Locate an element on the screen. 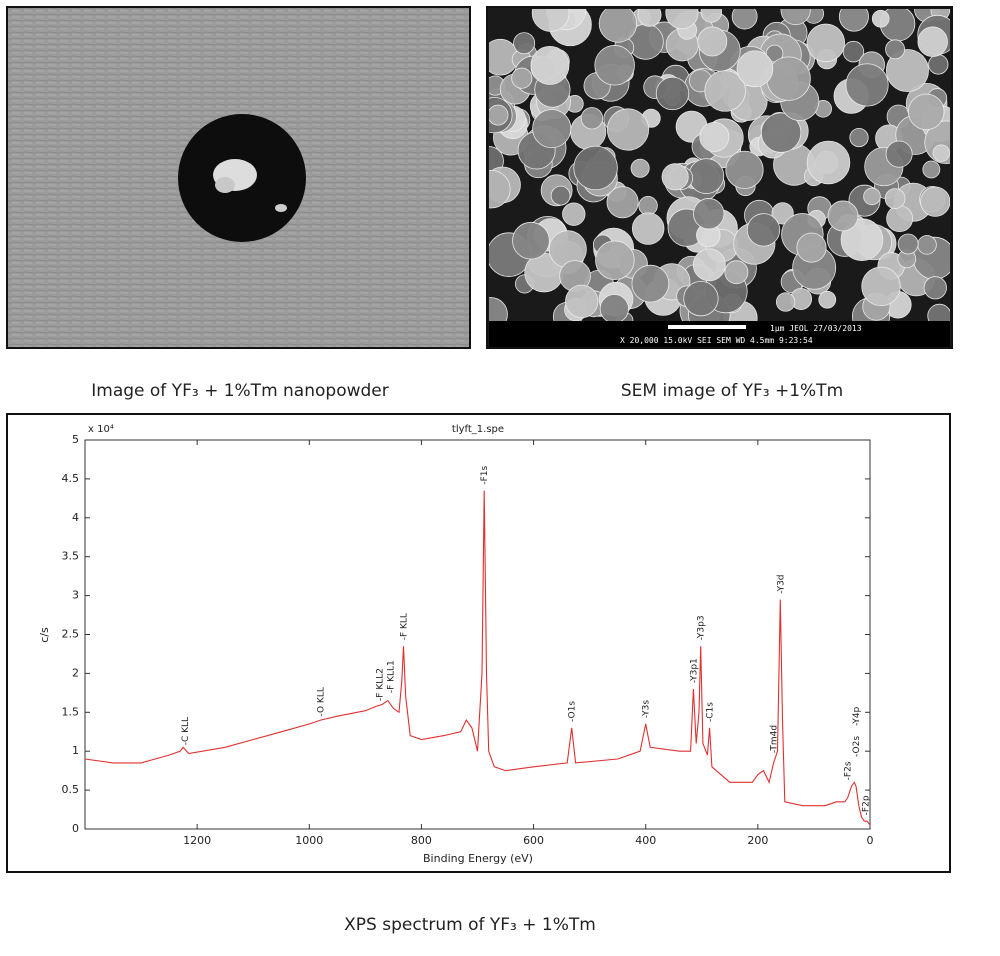  peak-label: -F1s is located at coordinates (485, 475).